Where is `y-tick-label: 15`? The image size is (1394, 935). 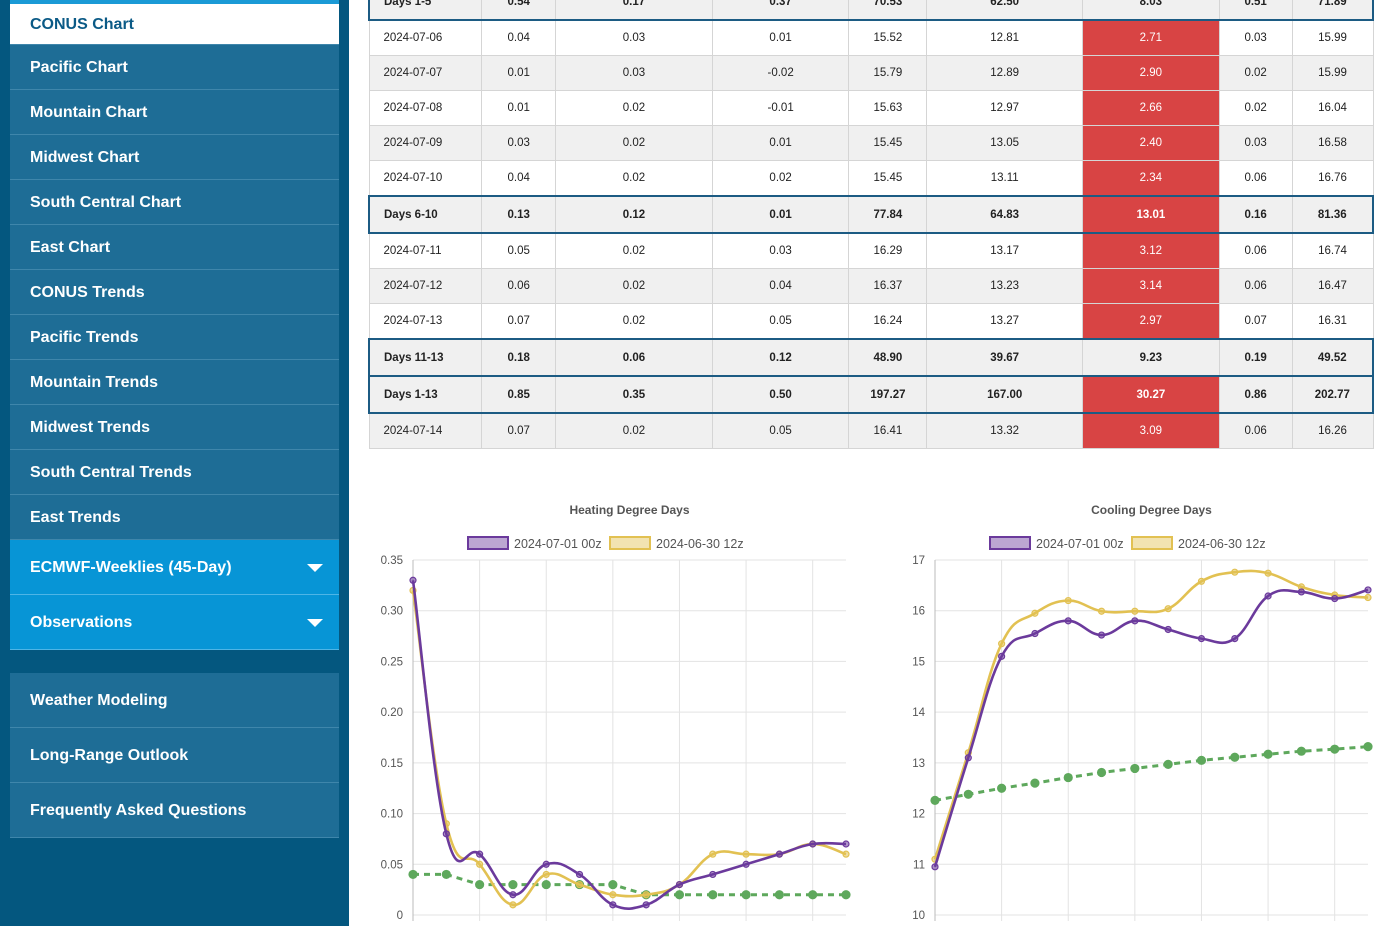 y-tick-label: 15 is located at coordinates (918, 662).